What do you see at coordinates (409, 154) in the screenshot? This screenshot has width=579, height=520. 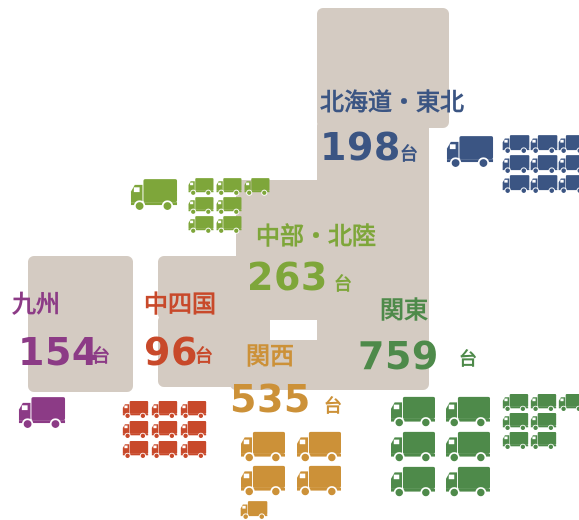 I see `region-unit-hokkaido-tohoku: 台` at bounding box center [409, 154].